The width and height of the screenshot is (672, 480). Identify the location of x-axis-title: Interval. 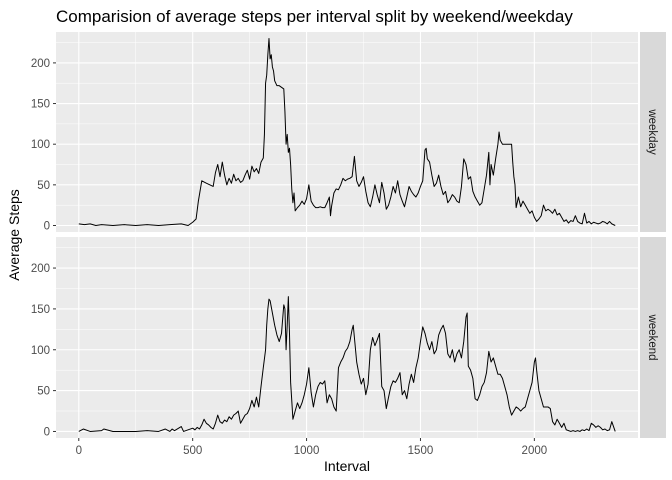
(347, 466).